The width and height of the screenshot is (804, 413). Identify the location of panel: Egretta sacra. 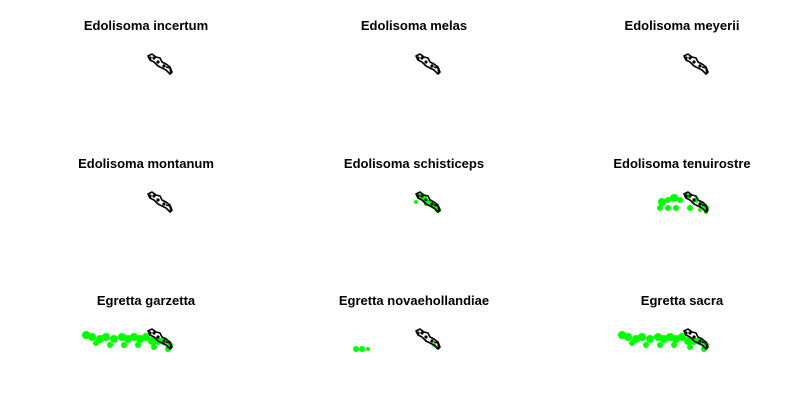
(676, 343).